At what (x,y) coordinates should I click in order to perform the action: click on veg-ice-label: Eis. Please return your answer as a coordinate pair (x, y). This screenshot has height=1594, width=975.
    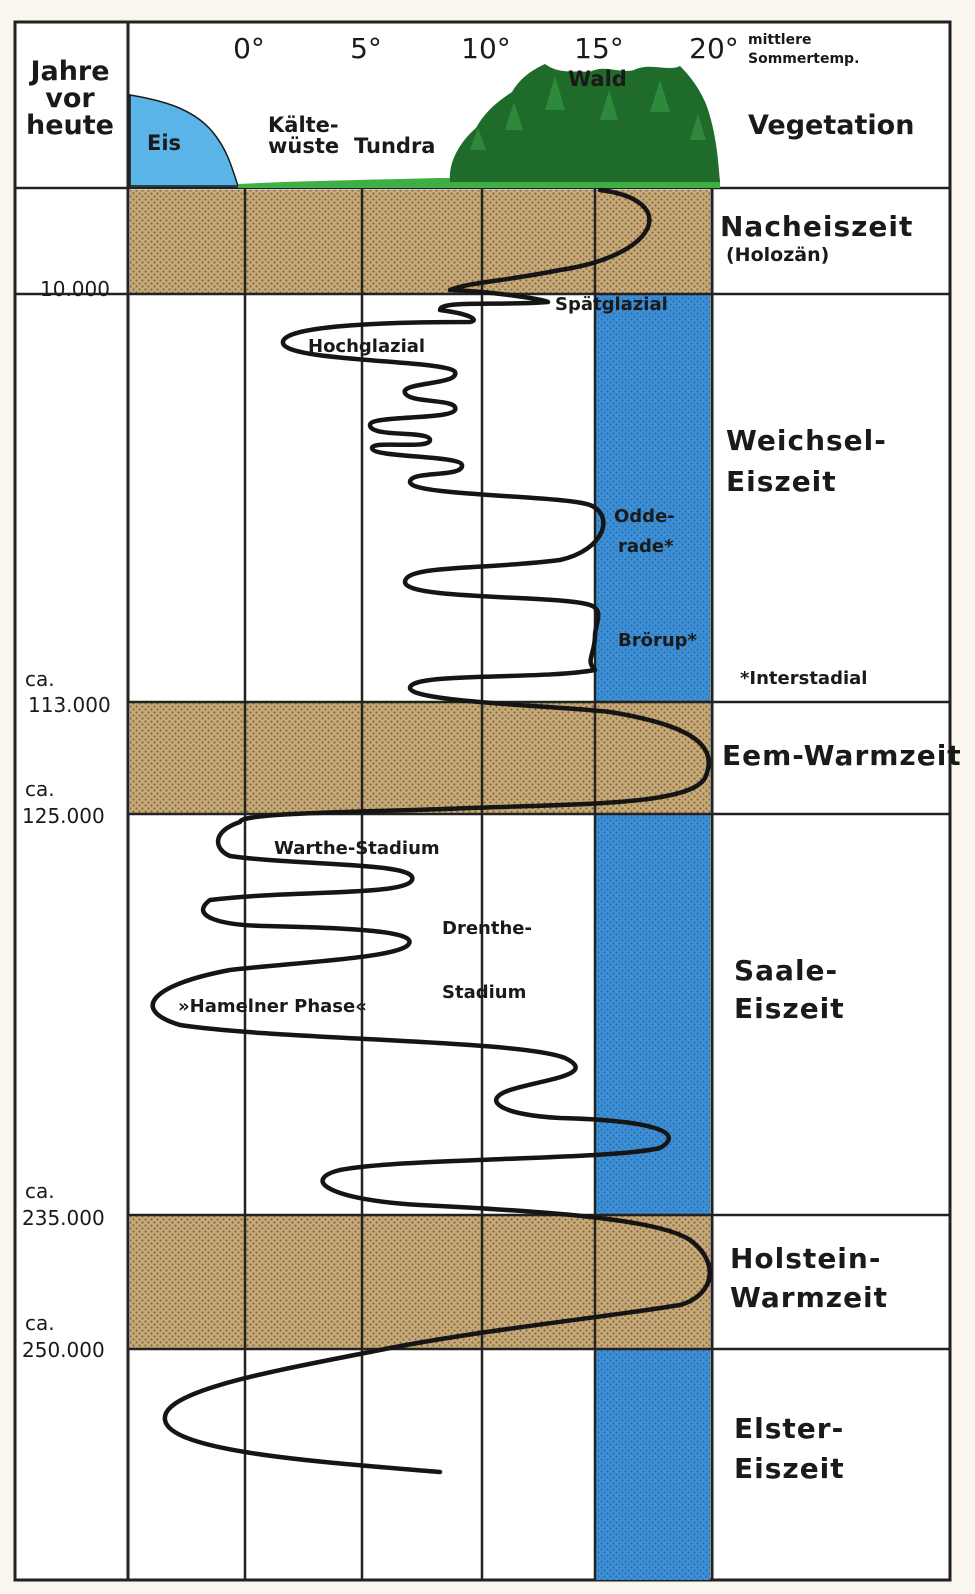
    Looking at the image, I should click on (164, 143).